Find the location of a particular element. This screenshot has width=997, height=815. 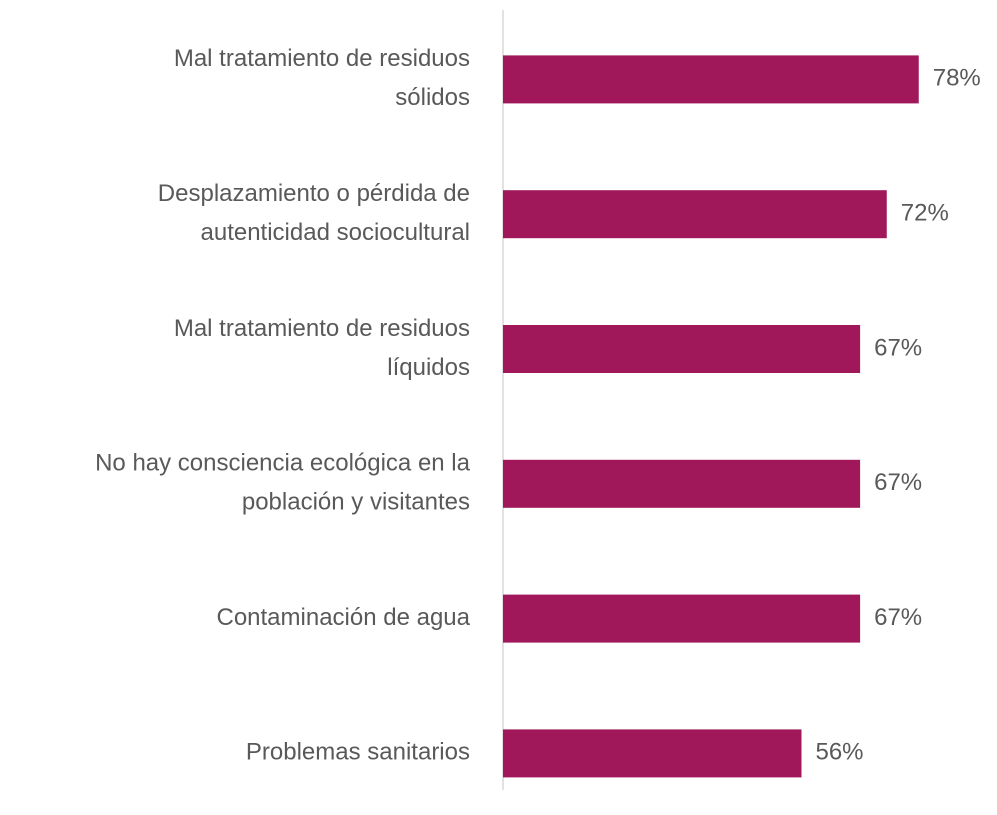

category-label: autenticidad sociocultural is located at coordinates (336, 232).